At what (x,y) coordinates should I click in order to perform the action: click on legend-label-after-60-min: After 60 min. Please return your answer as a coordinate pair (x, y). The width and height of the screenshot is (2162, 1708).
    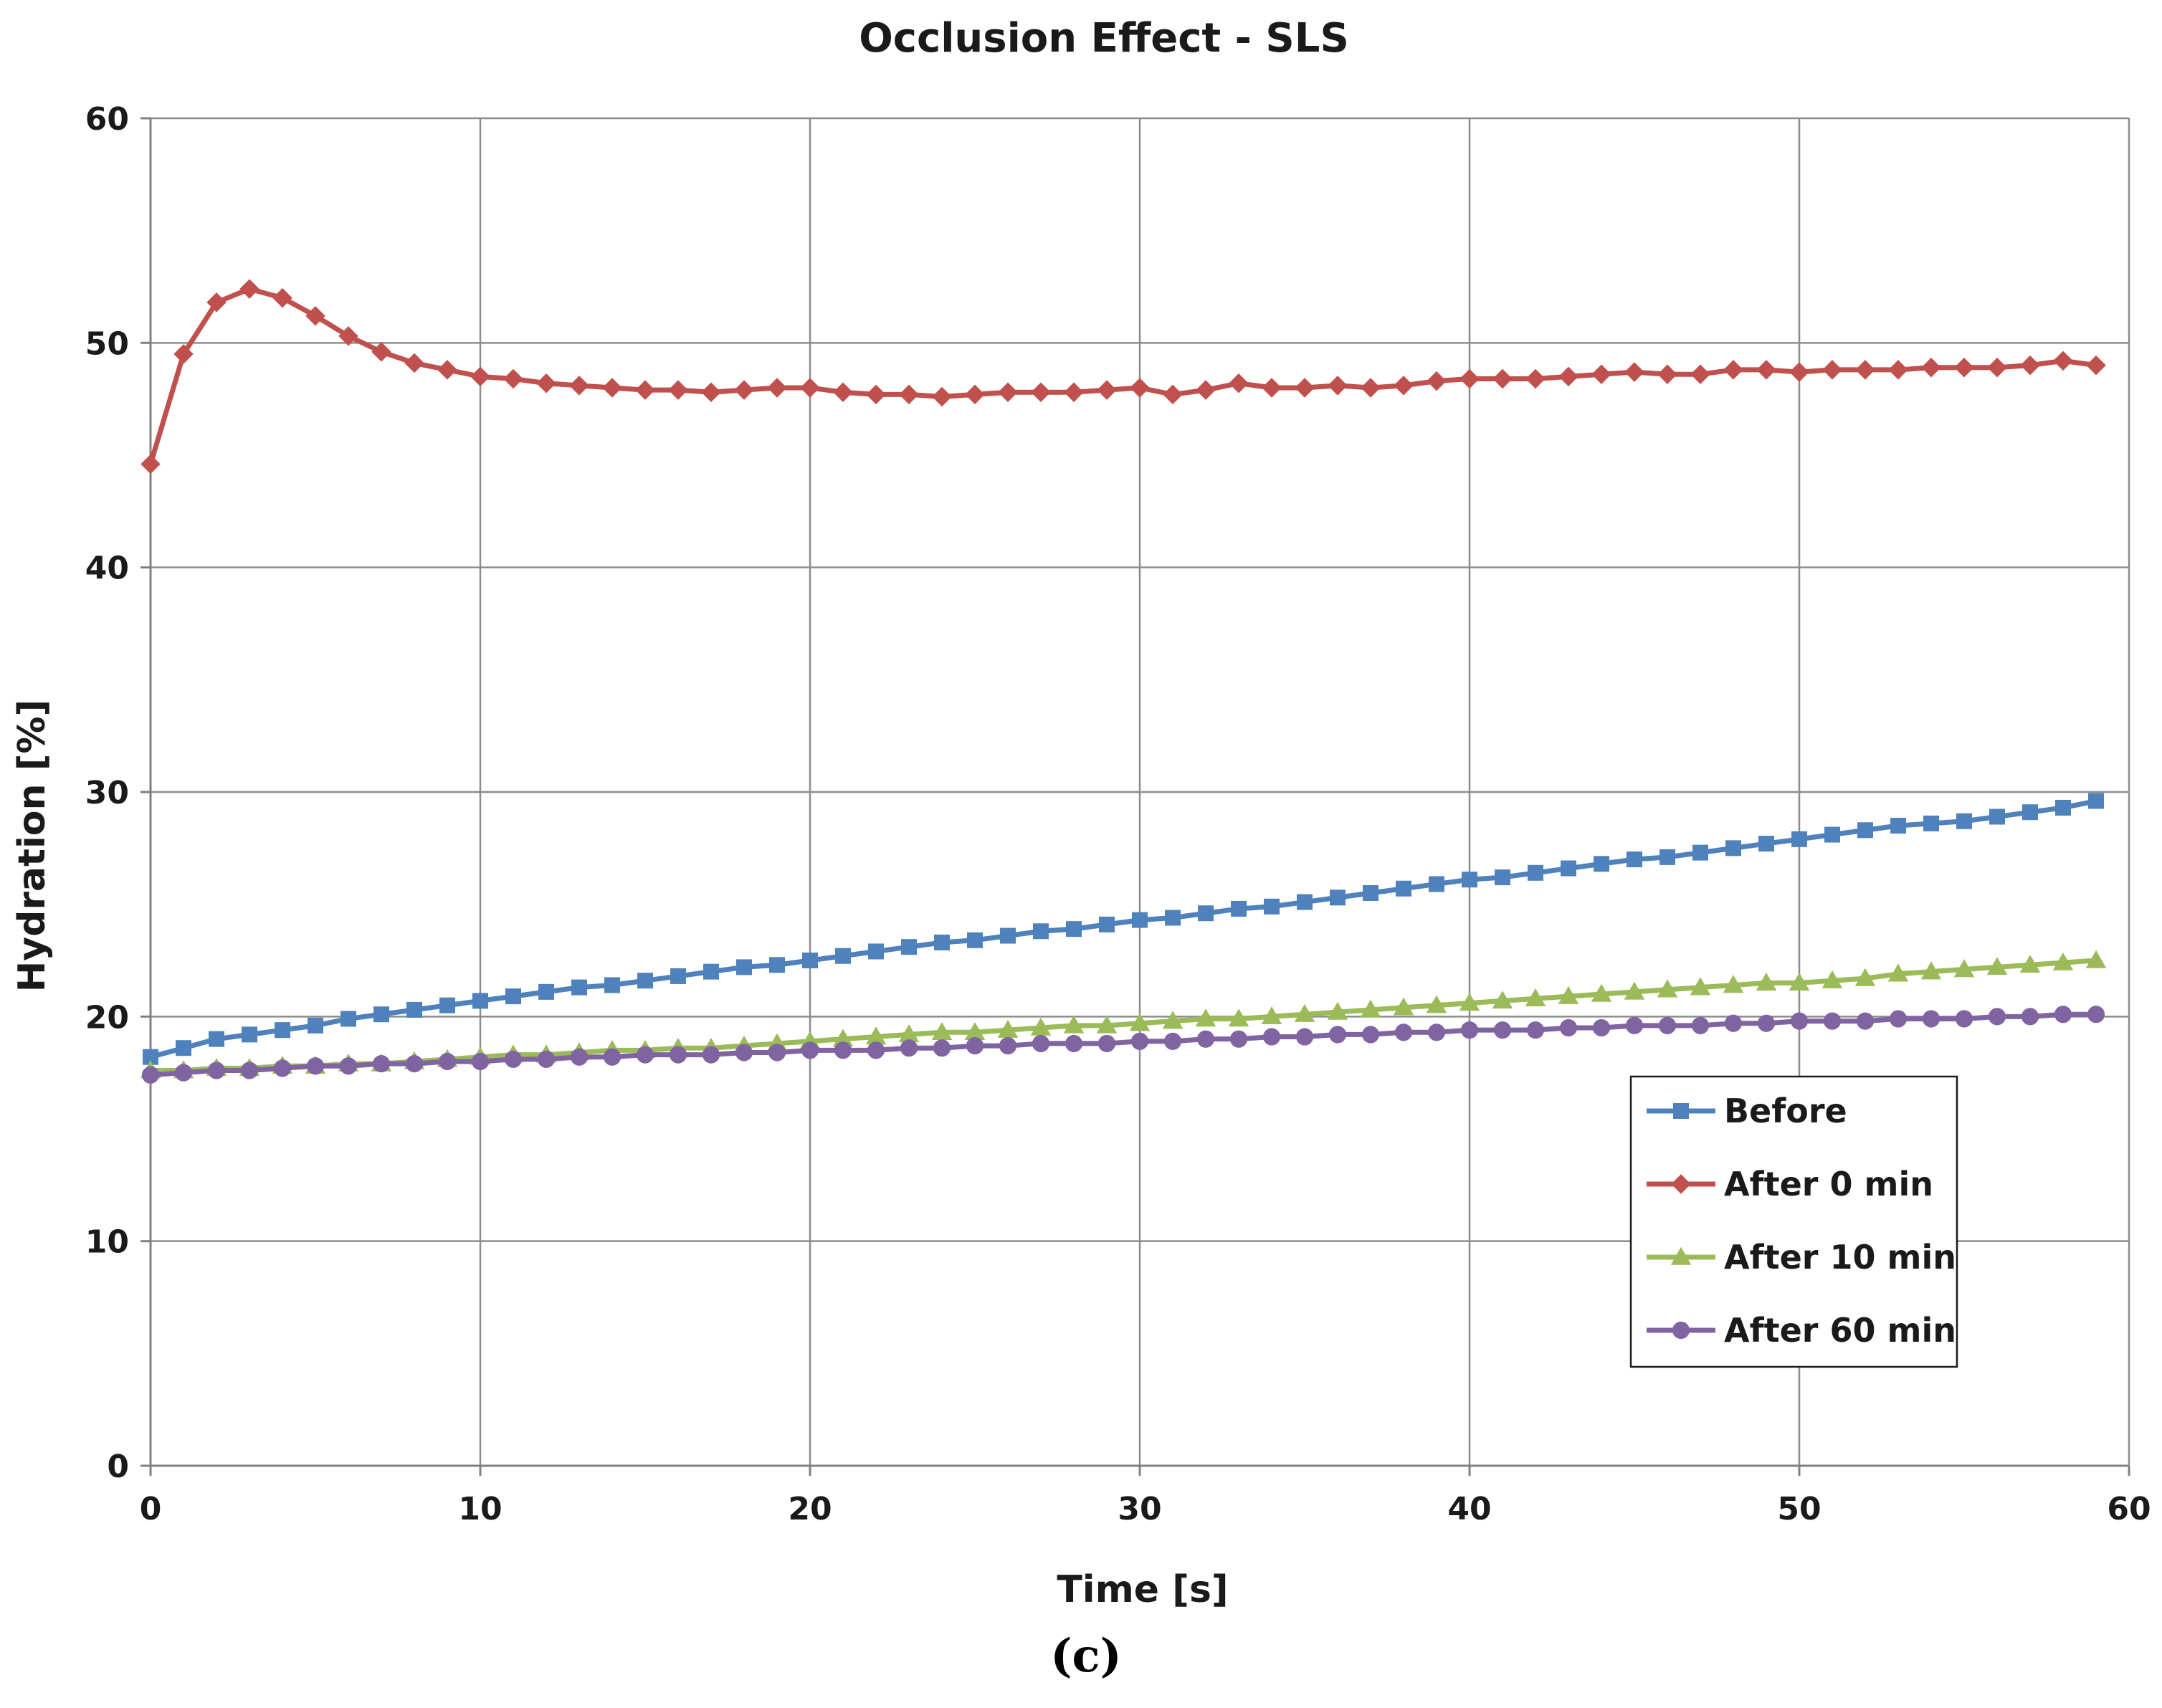
    Looking at the image, I should click on (1840, 1330).